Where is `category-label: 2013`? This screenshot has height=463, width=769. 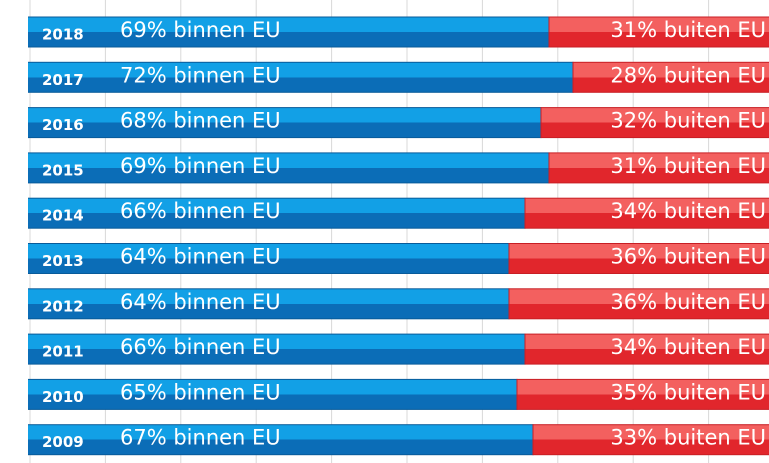
category-label: 2013 is located at coordinates (63, 261).